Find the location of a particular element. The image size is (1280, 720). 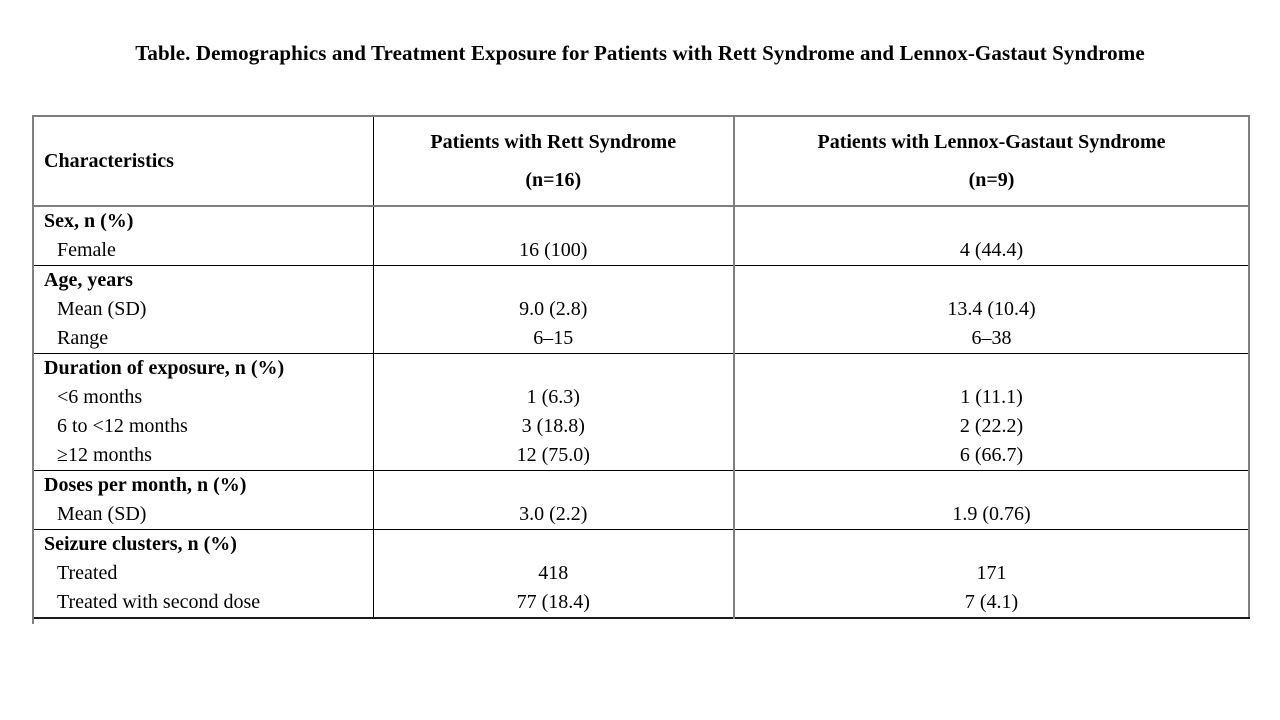

data-row: Mean (SD) 3.0 (2.2) 1.9 (0.76) is located at coordinates (641, 515).